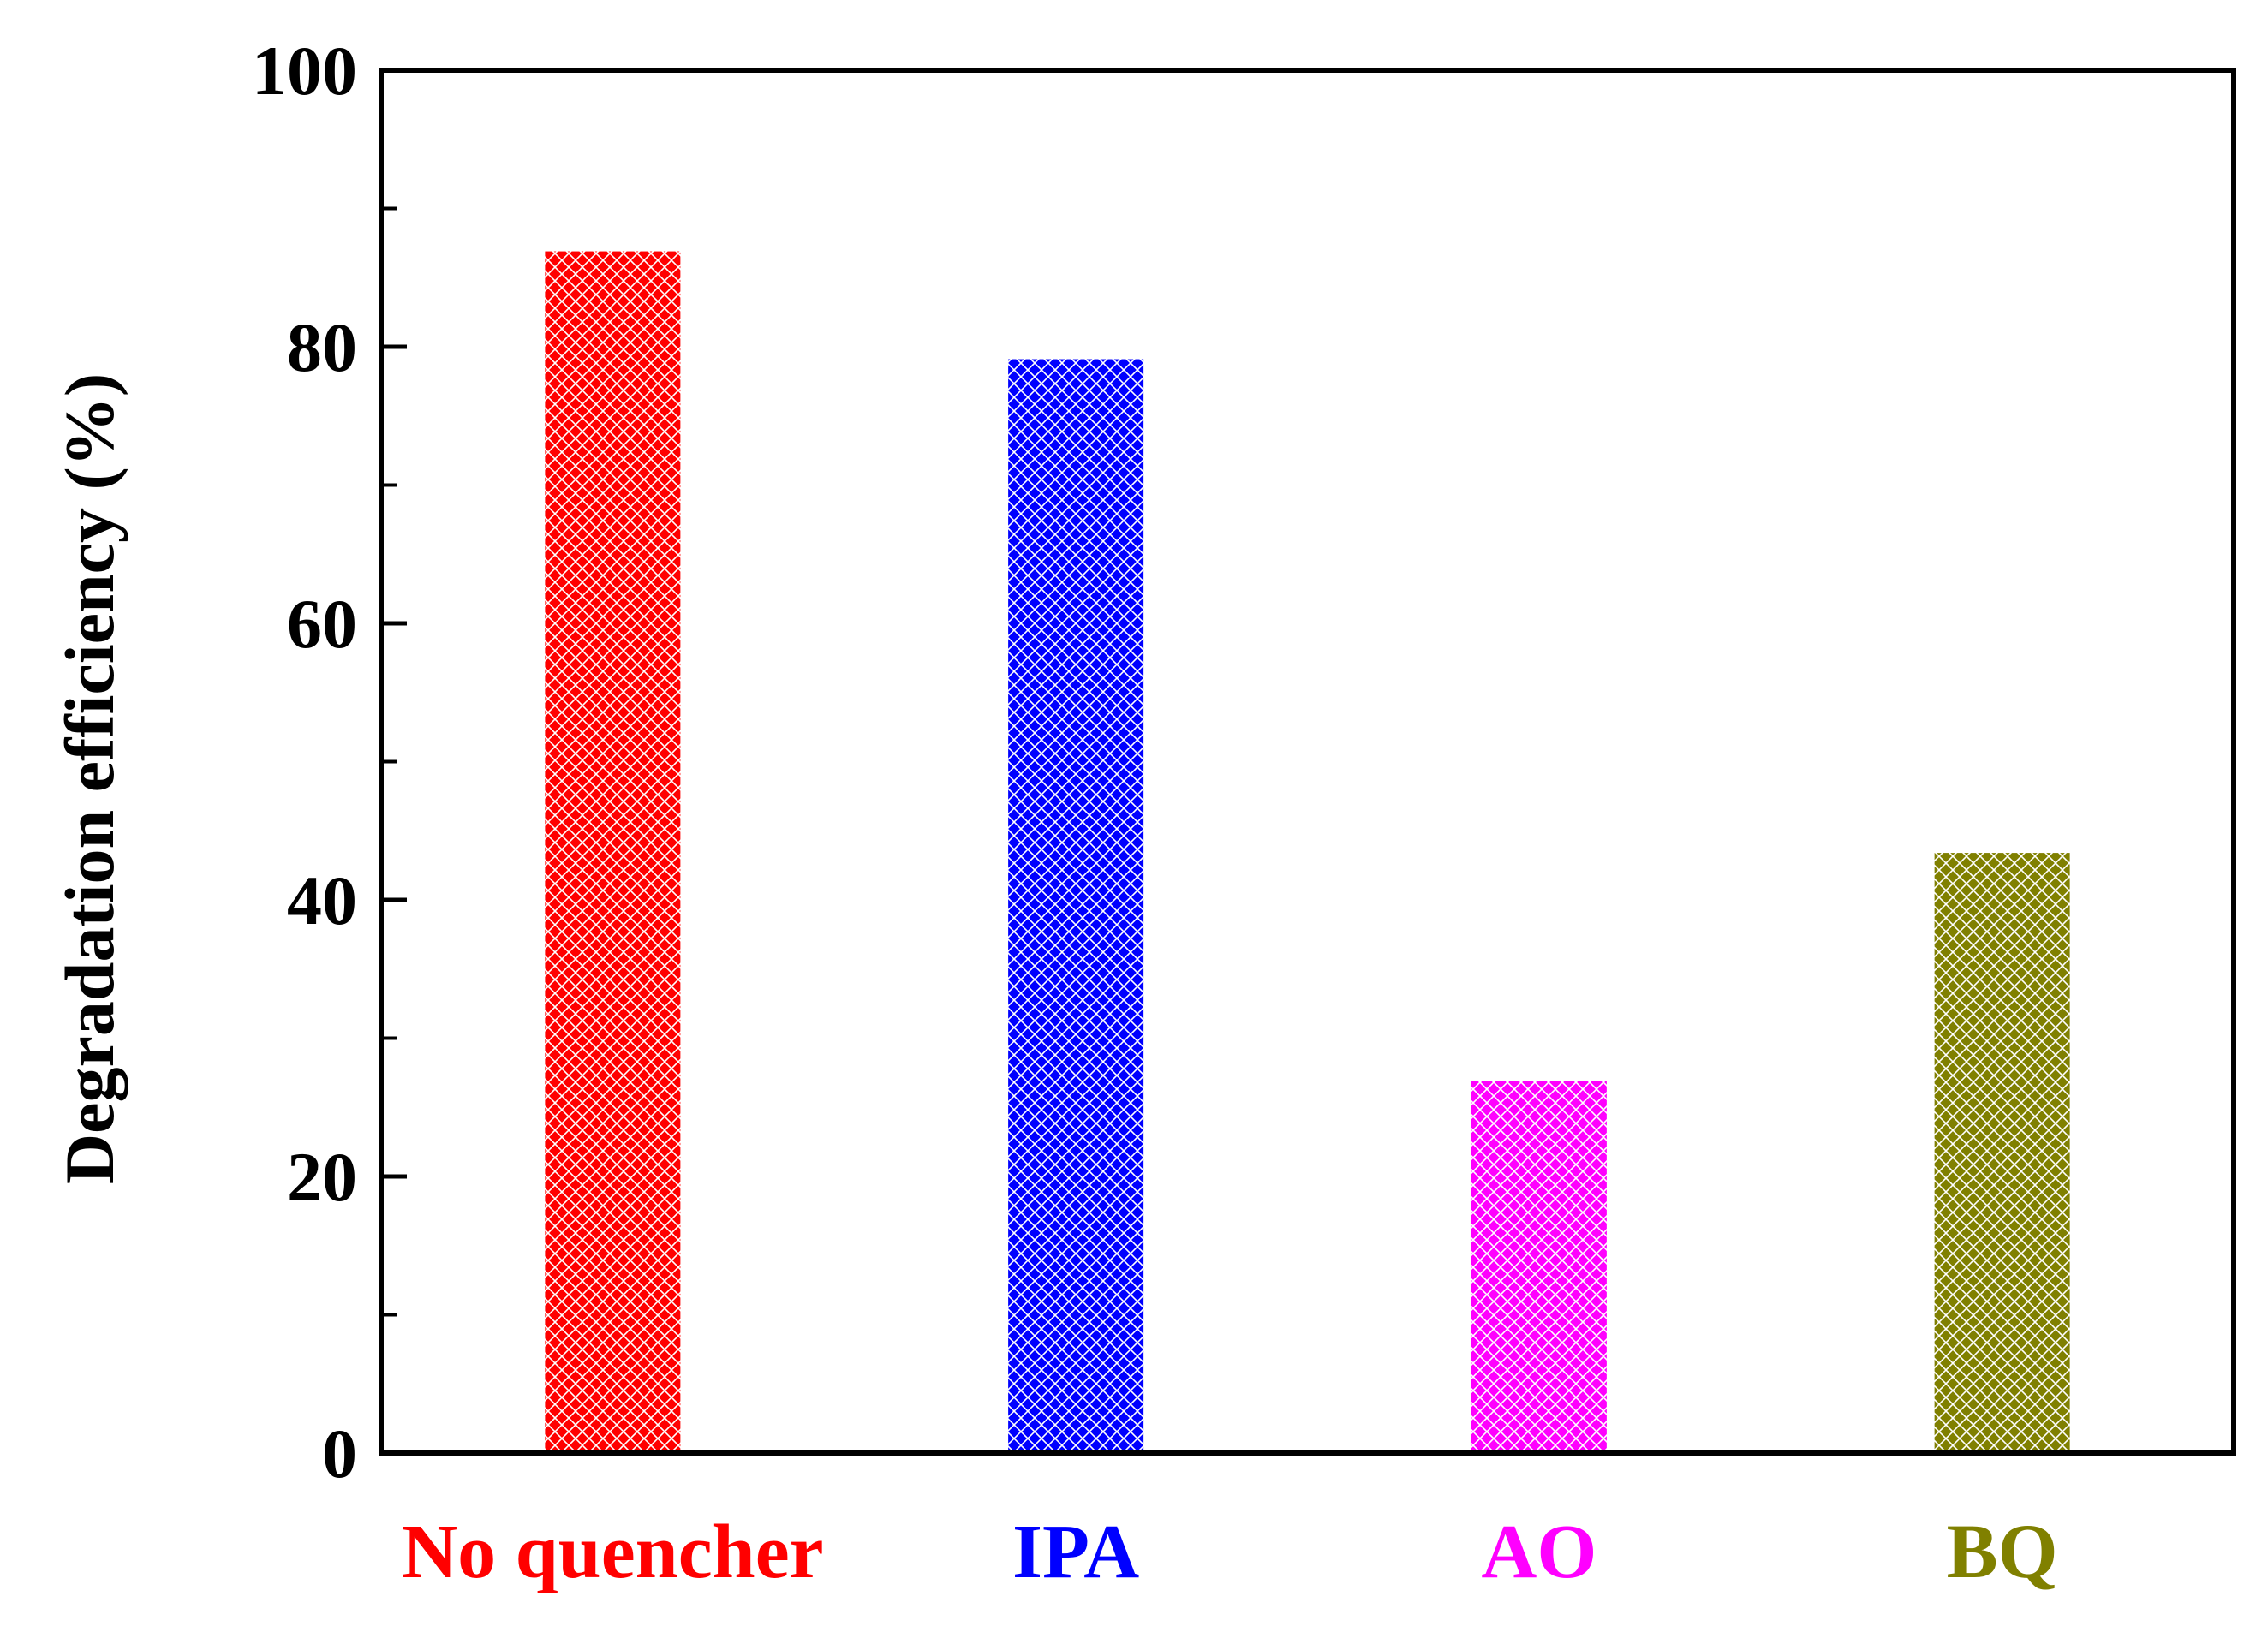 Image resolution: width=2268 pixels, height=1632 pixels. I want to click on bar-no-quencher, so click(613, 853).